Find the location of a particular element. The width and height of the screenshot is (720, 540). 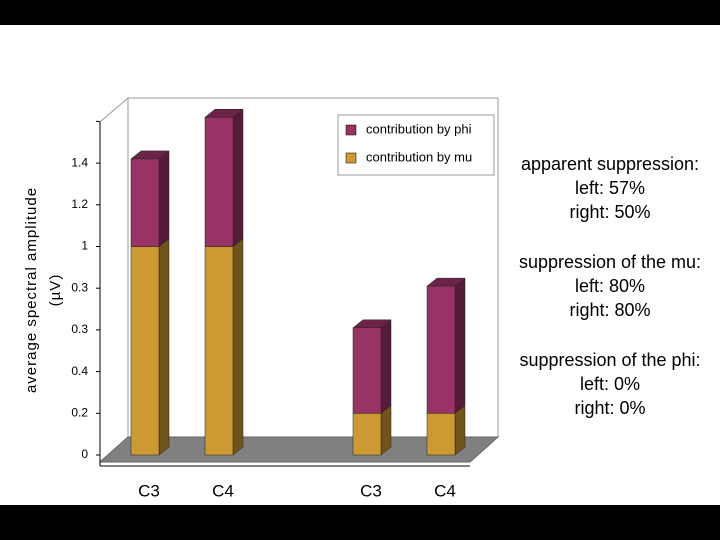

annotation: left: 0% is located at coordinates (610, 384).